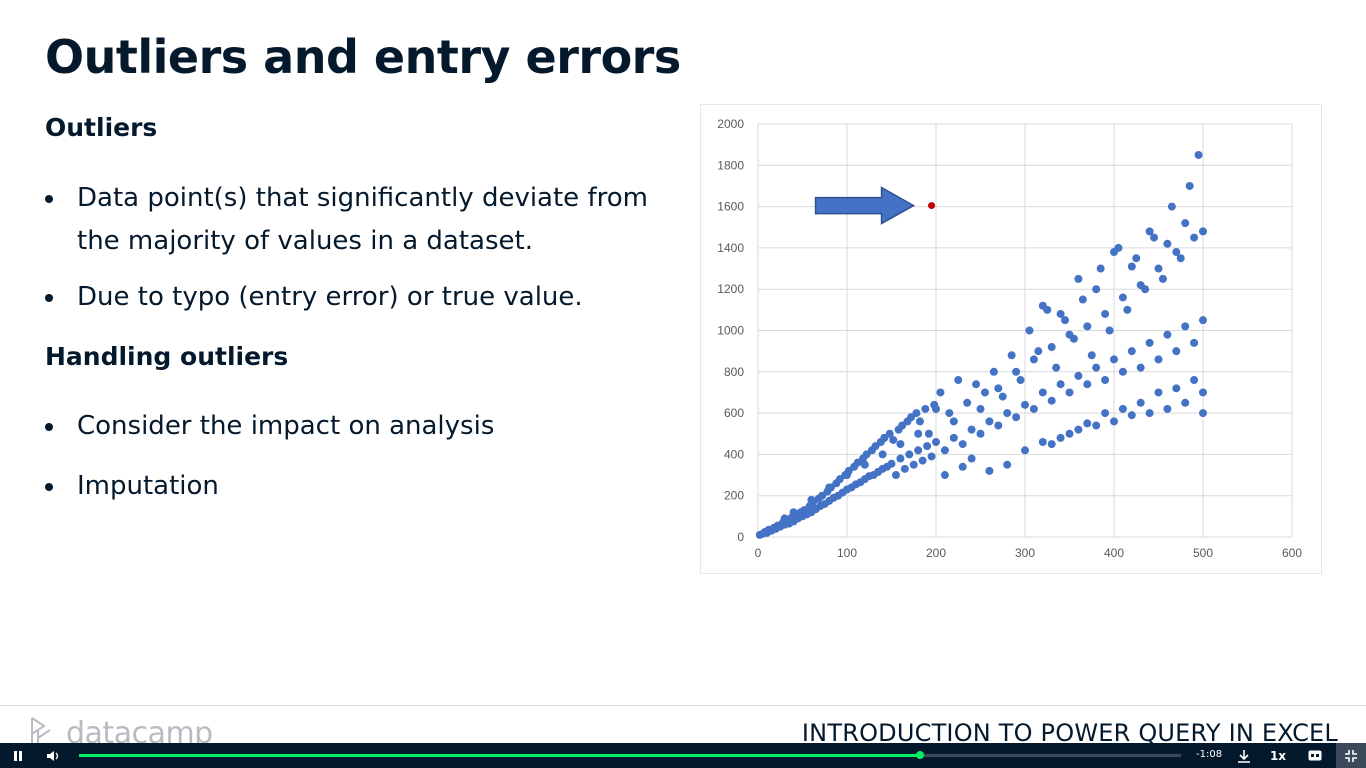  Describe the element at coordinates (1292, 553) in the screenshot. I see `x-tick-label: 600` at that location.